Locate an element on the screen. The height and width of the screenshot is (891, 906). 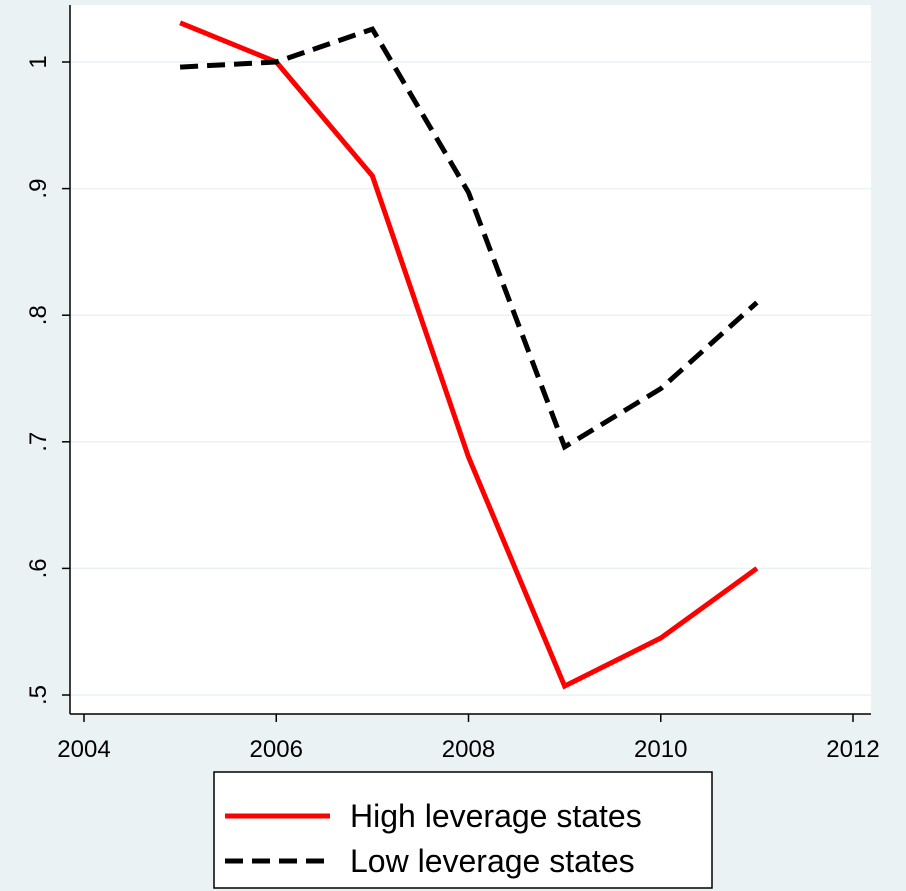
x-tick-label-0: 2004 is located at coordinates (83, 749).